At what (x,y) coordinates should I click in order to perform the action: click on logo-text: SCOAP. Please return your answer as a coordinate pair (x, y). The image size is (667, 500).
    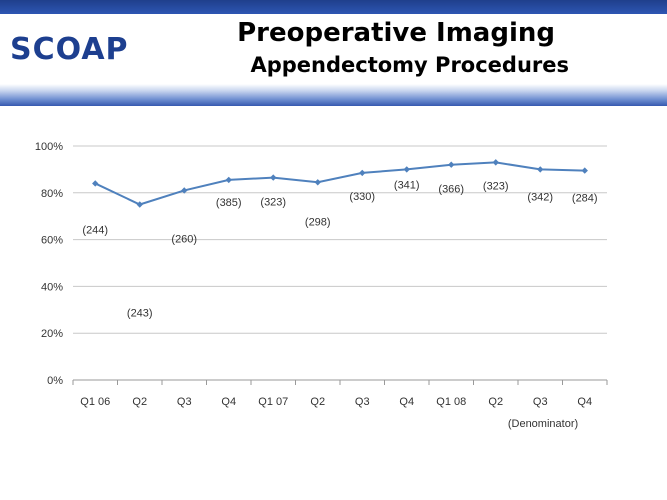
    Looking at the image, I should click on (69, 49).